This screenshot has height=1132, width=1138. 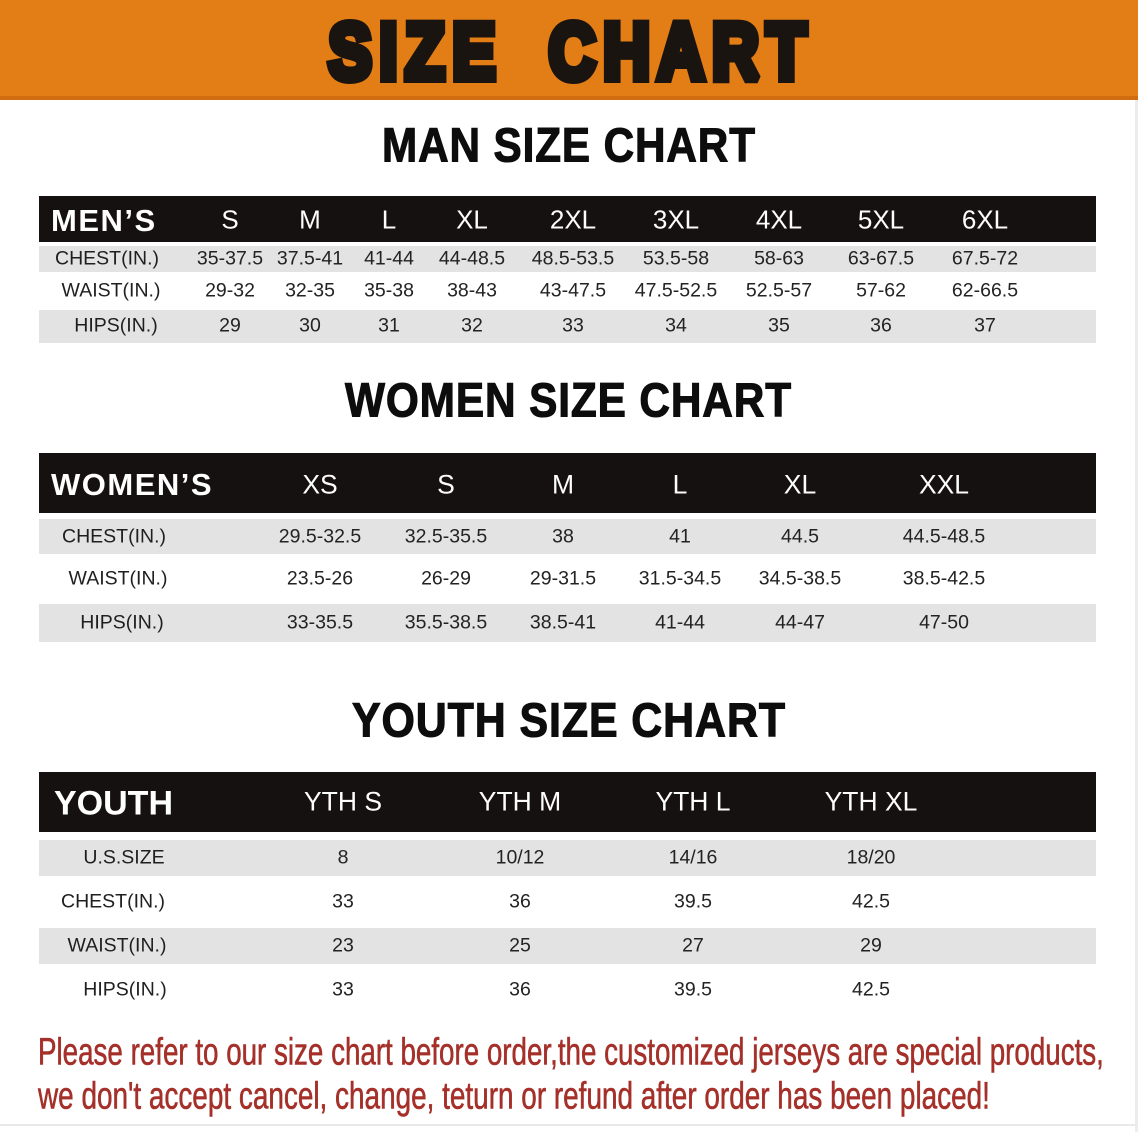 I want to click on svg-text: SIZE CHART, so click(x=571, y=52).